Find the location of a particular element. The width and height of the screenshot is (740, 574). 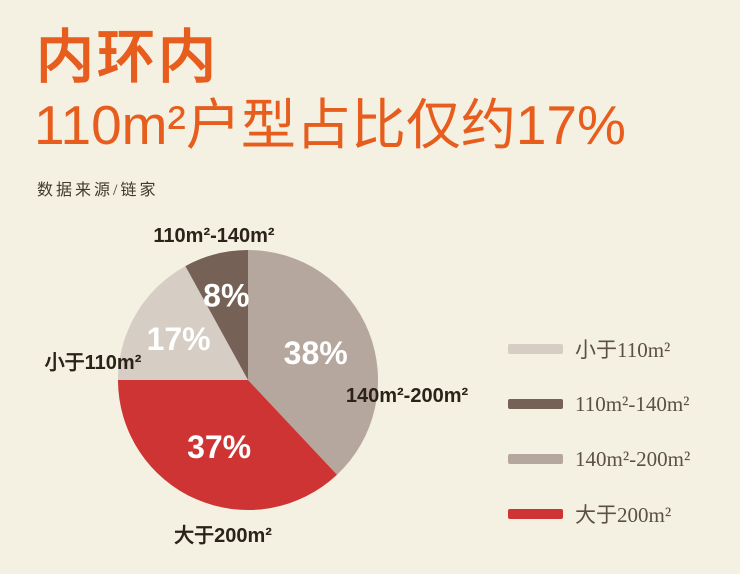

legend: 小于110m² 110m²-140m² 140m²-200m² 大于200m² is located at coordinates (599, 431).